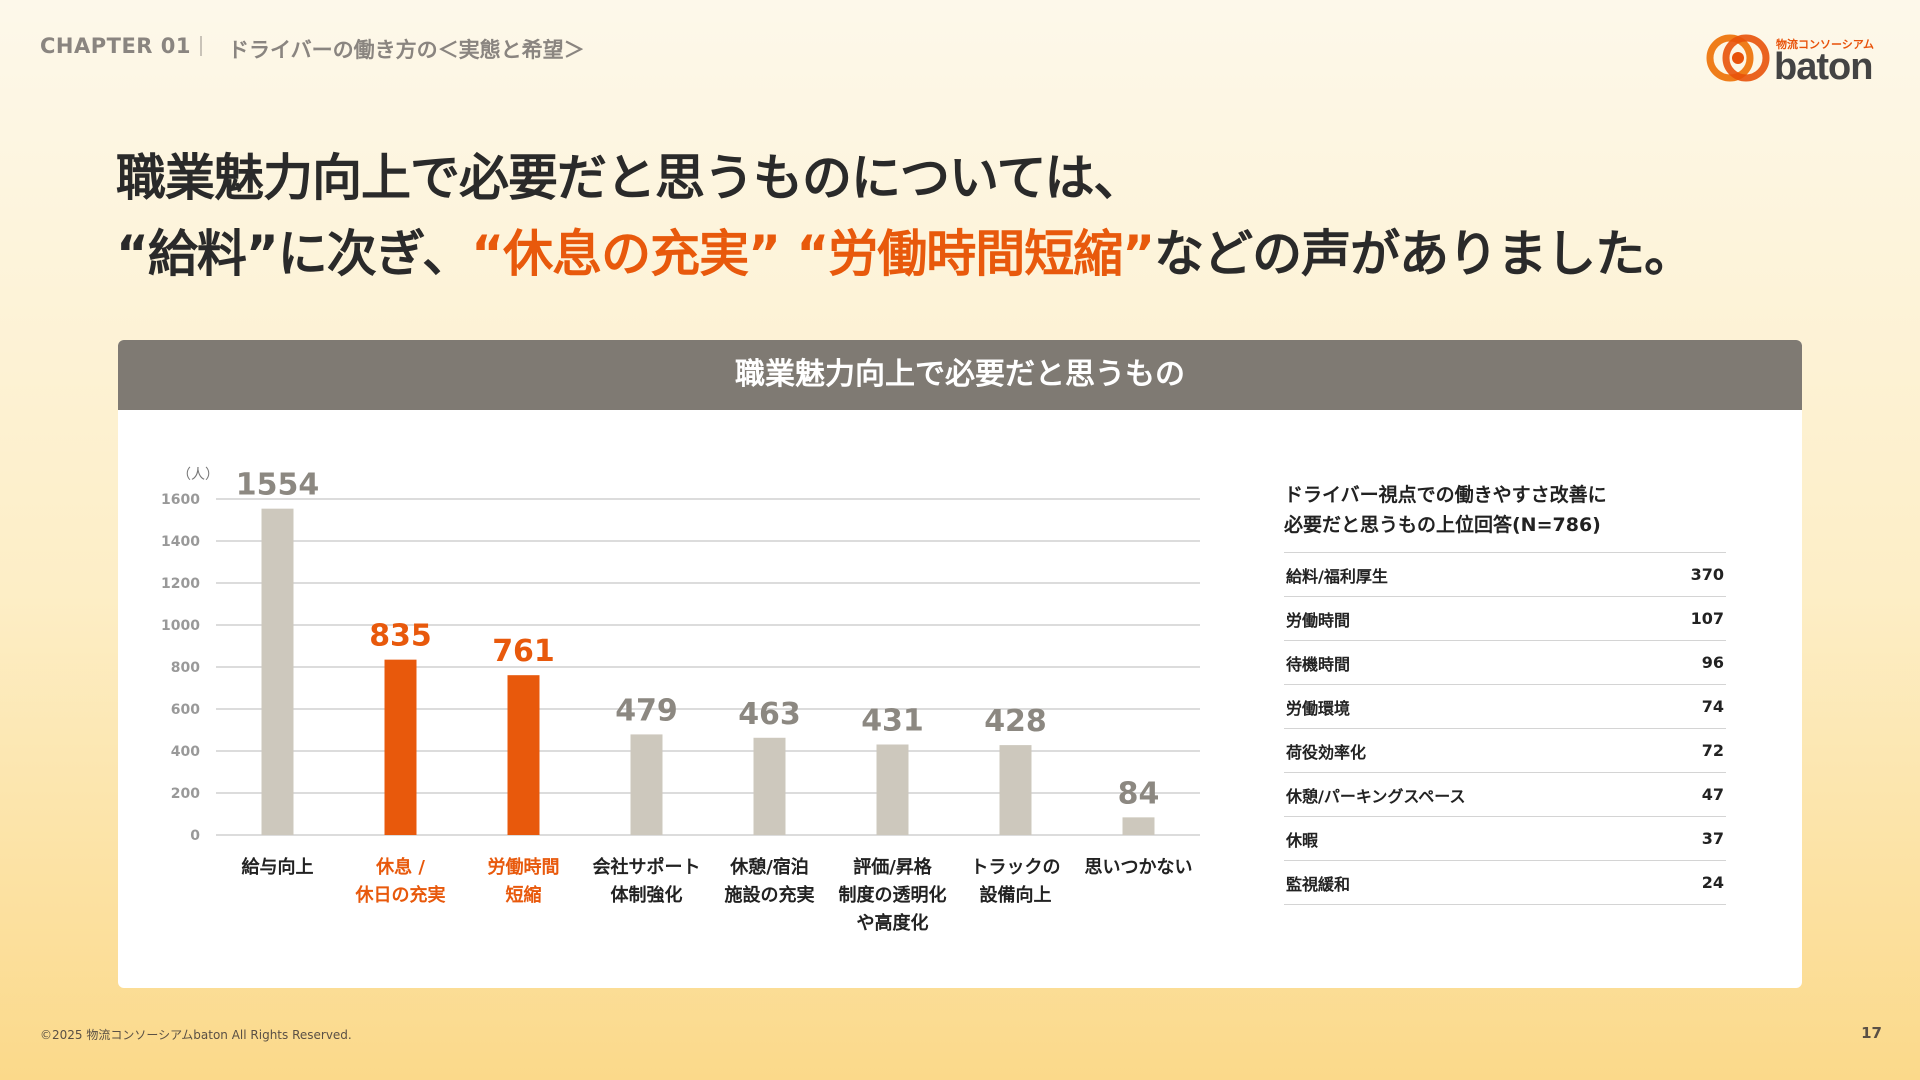 This screenshot has height=1080, width=1920. I want to click on ranking-value: 96, so click(1712, 662).